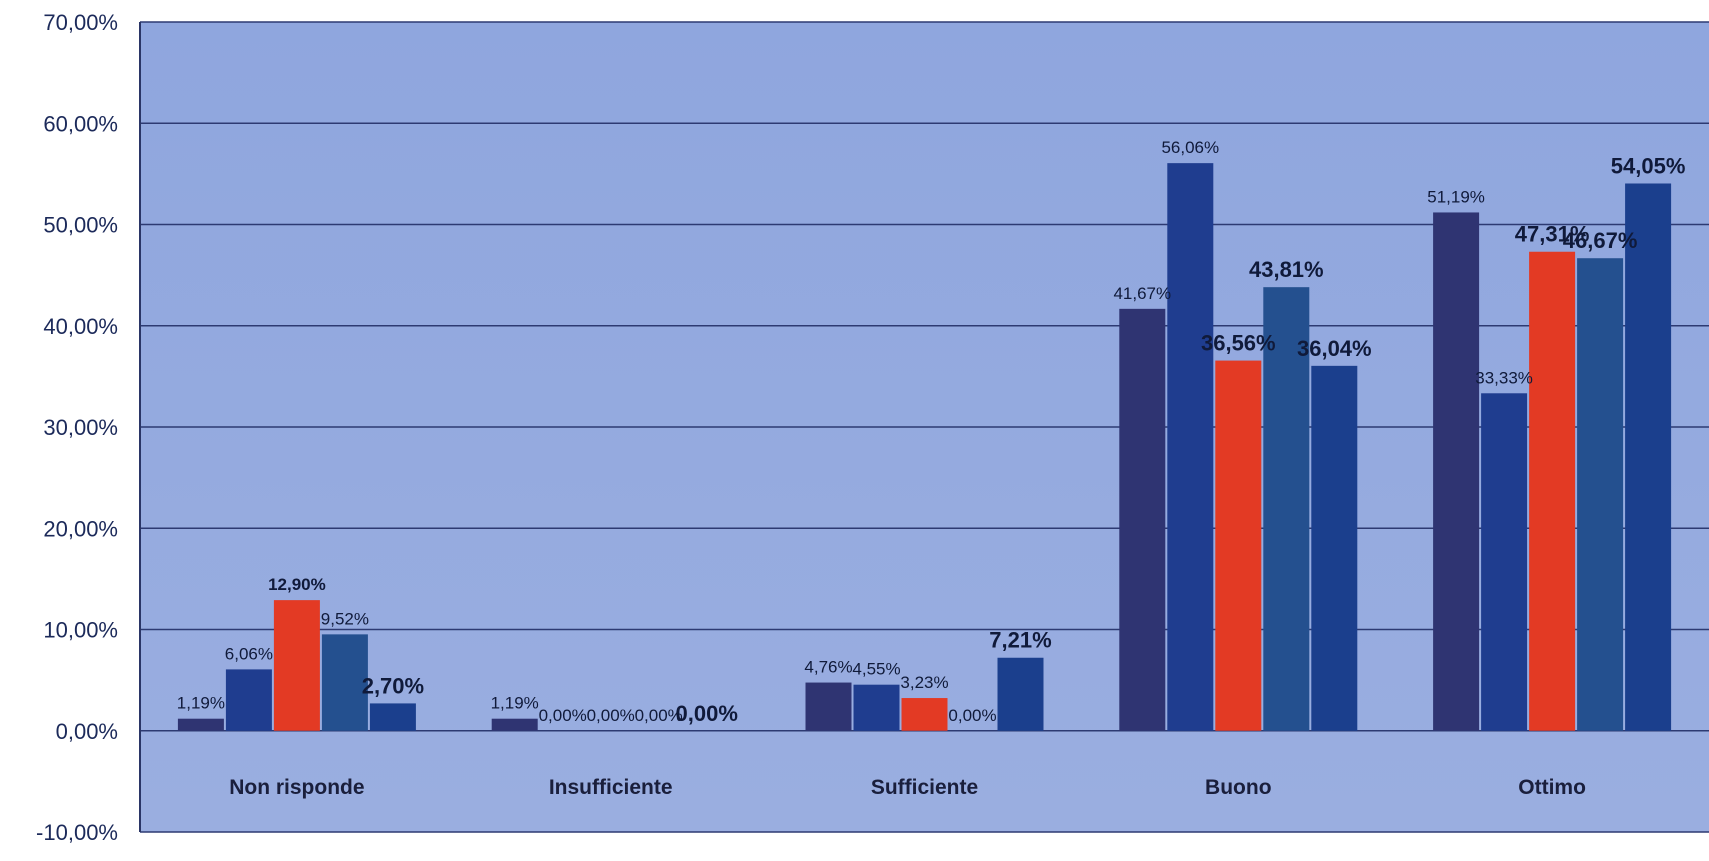 The image size is (1709, 861). Describe the element at coordinates (249, 653) in the screenshot. I see `data-label: 6,06%` at that location.